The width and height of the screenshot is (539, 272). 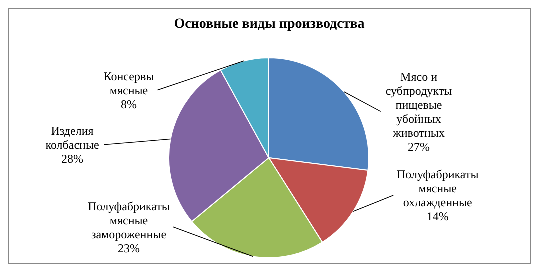 What do you see at coordinates (269, 25) in the screenshot?
I see `chart-title: Основные виды производства` at bounding box center [269, 25].